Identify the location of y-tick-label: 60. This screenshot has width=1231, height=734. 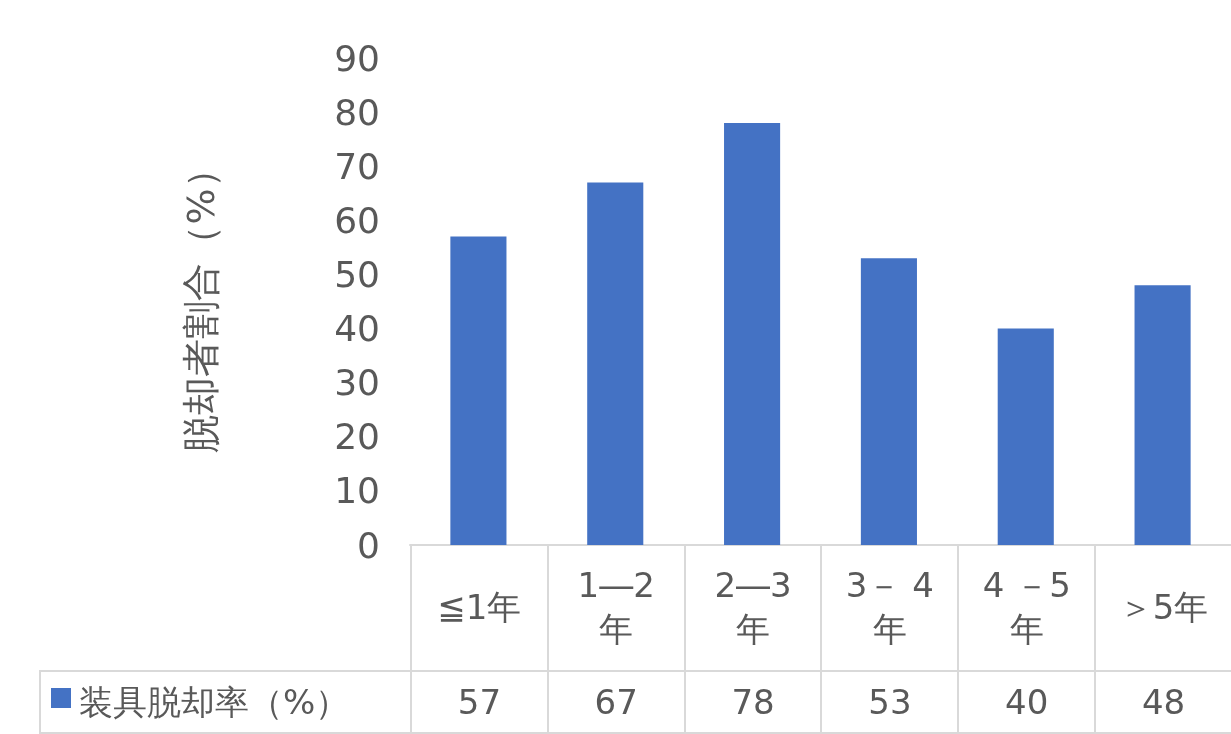
(357, 220).